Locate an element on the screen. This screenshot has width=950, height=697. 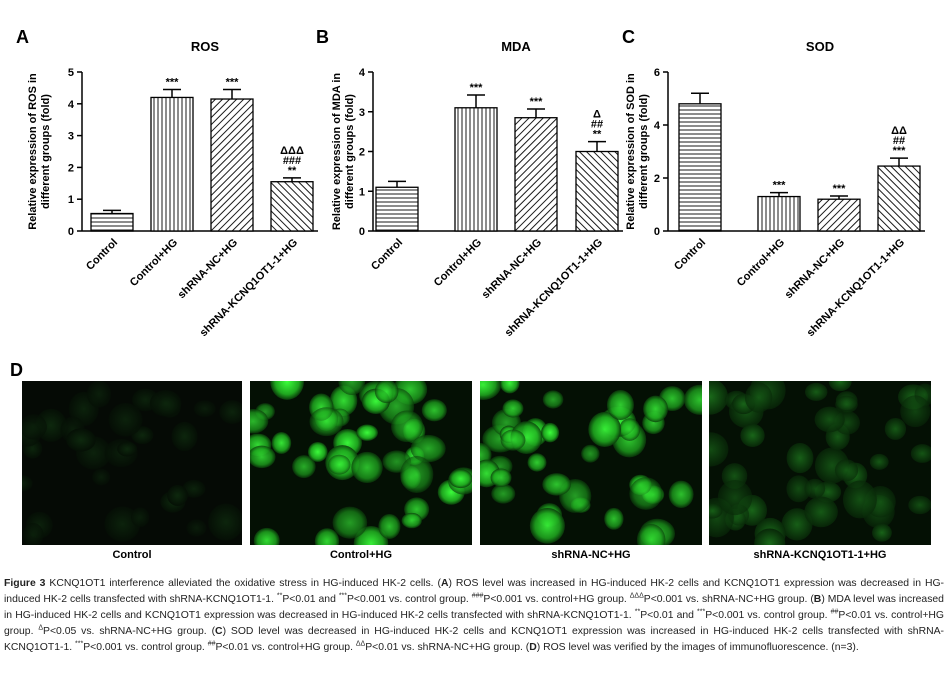
y-tick-label: 4 is located at coordinates (71, 105).